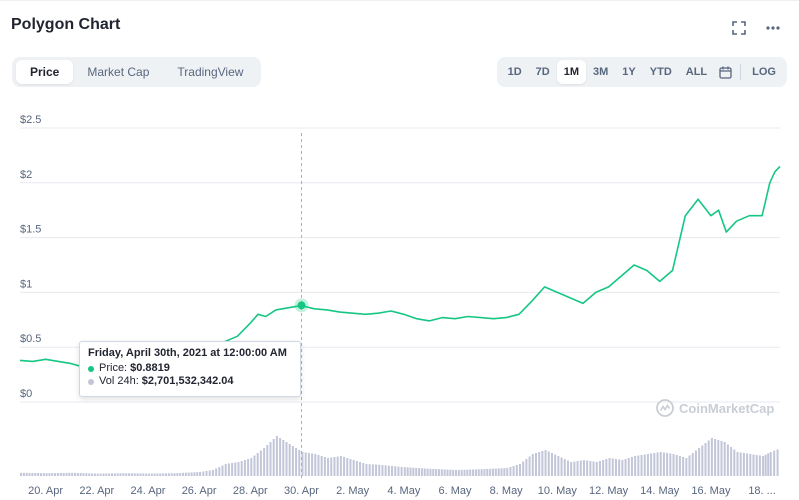 The width and height of the screenshot is (799, 500). Describe the element at coordinates (558, 491) in the screenshot. I see `x-tick-label: 10. May` at that location.